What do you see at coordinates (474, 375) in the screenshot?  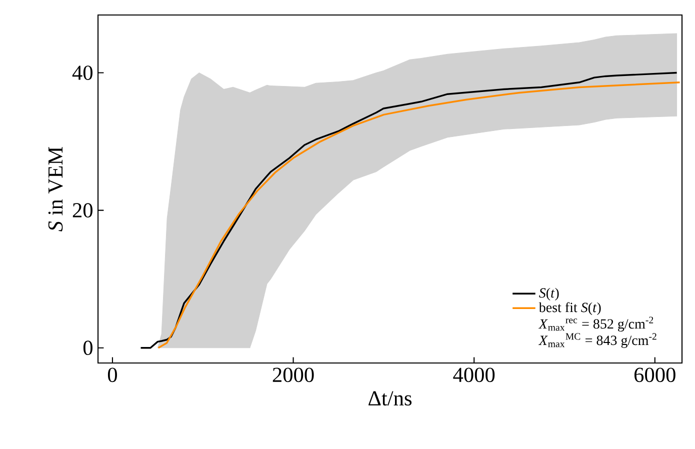 I see `x-tick-label: 4000` at bounding box center [474, 375].